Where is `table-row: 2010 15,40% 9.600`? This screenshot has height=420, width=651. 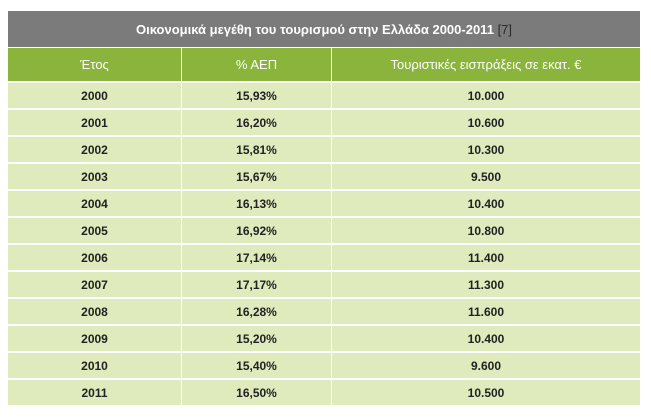
table-row: 2010 15,40% 9.600 is located at coordinates (324, 365).